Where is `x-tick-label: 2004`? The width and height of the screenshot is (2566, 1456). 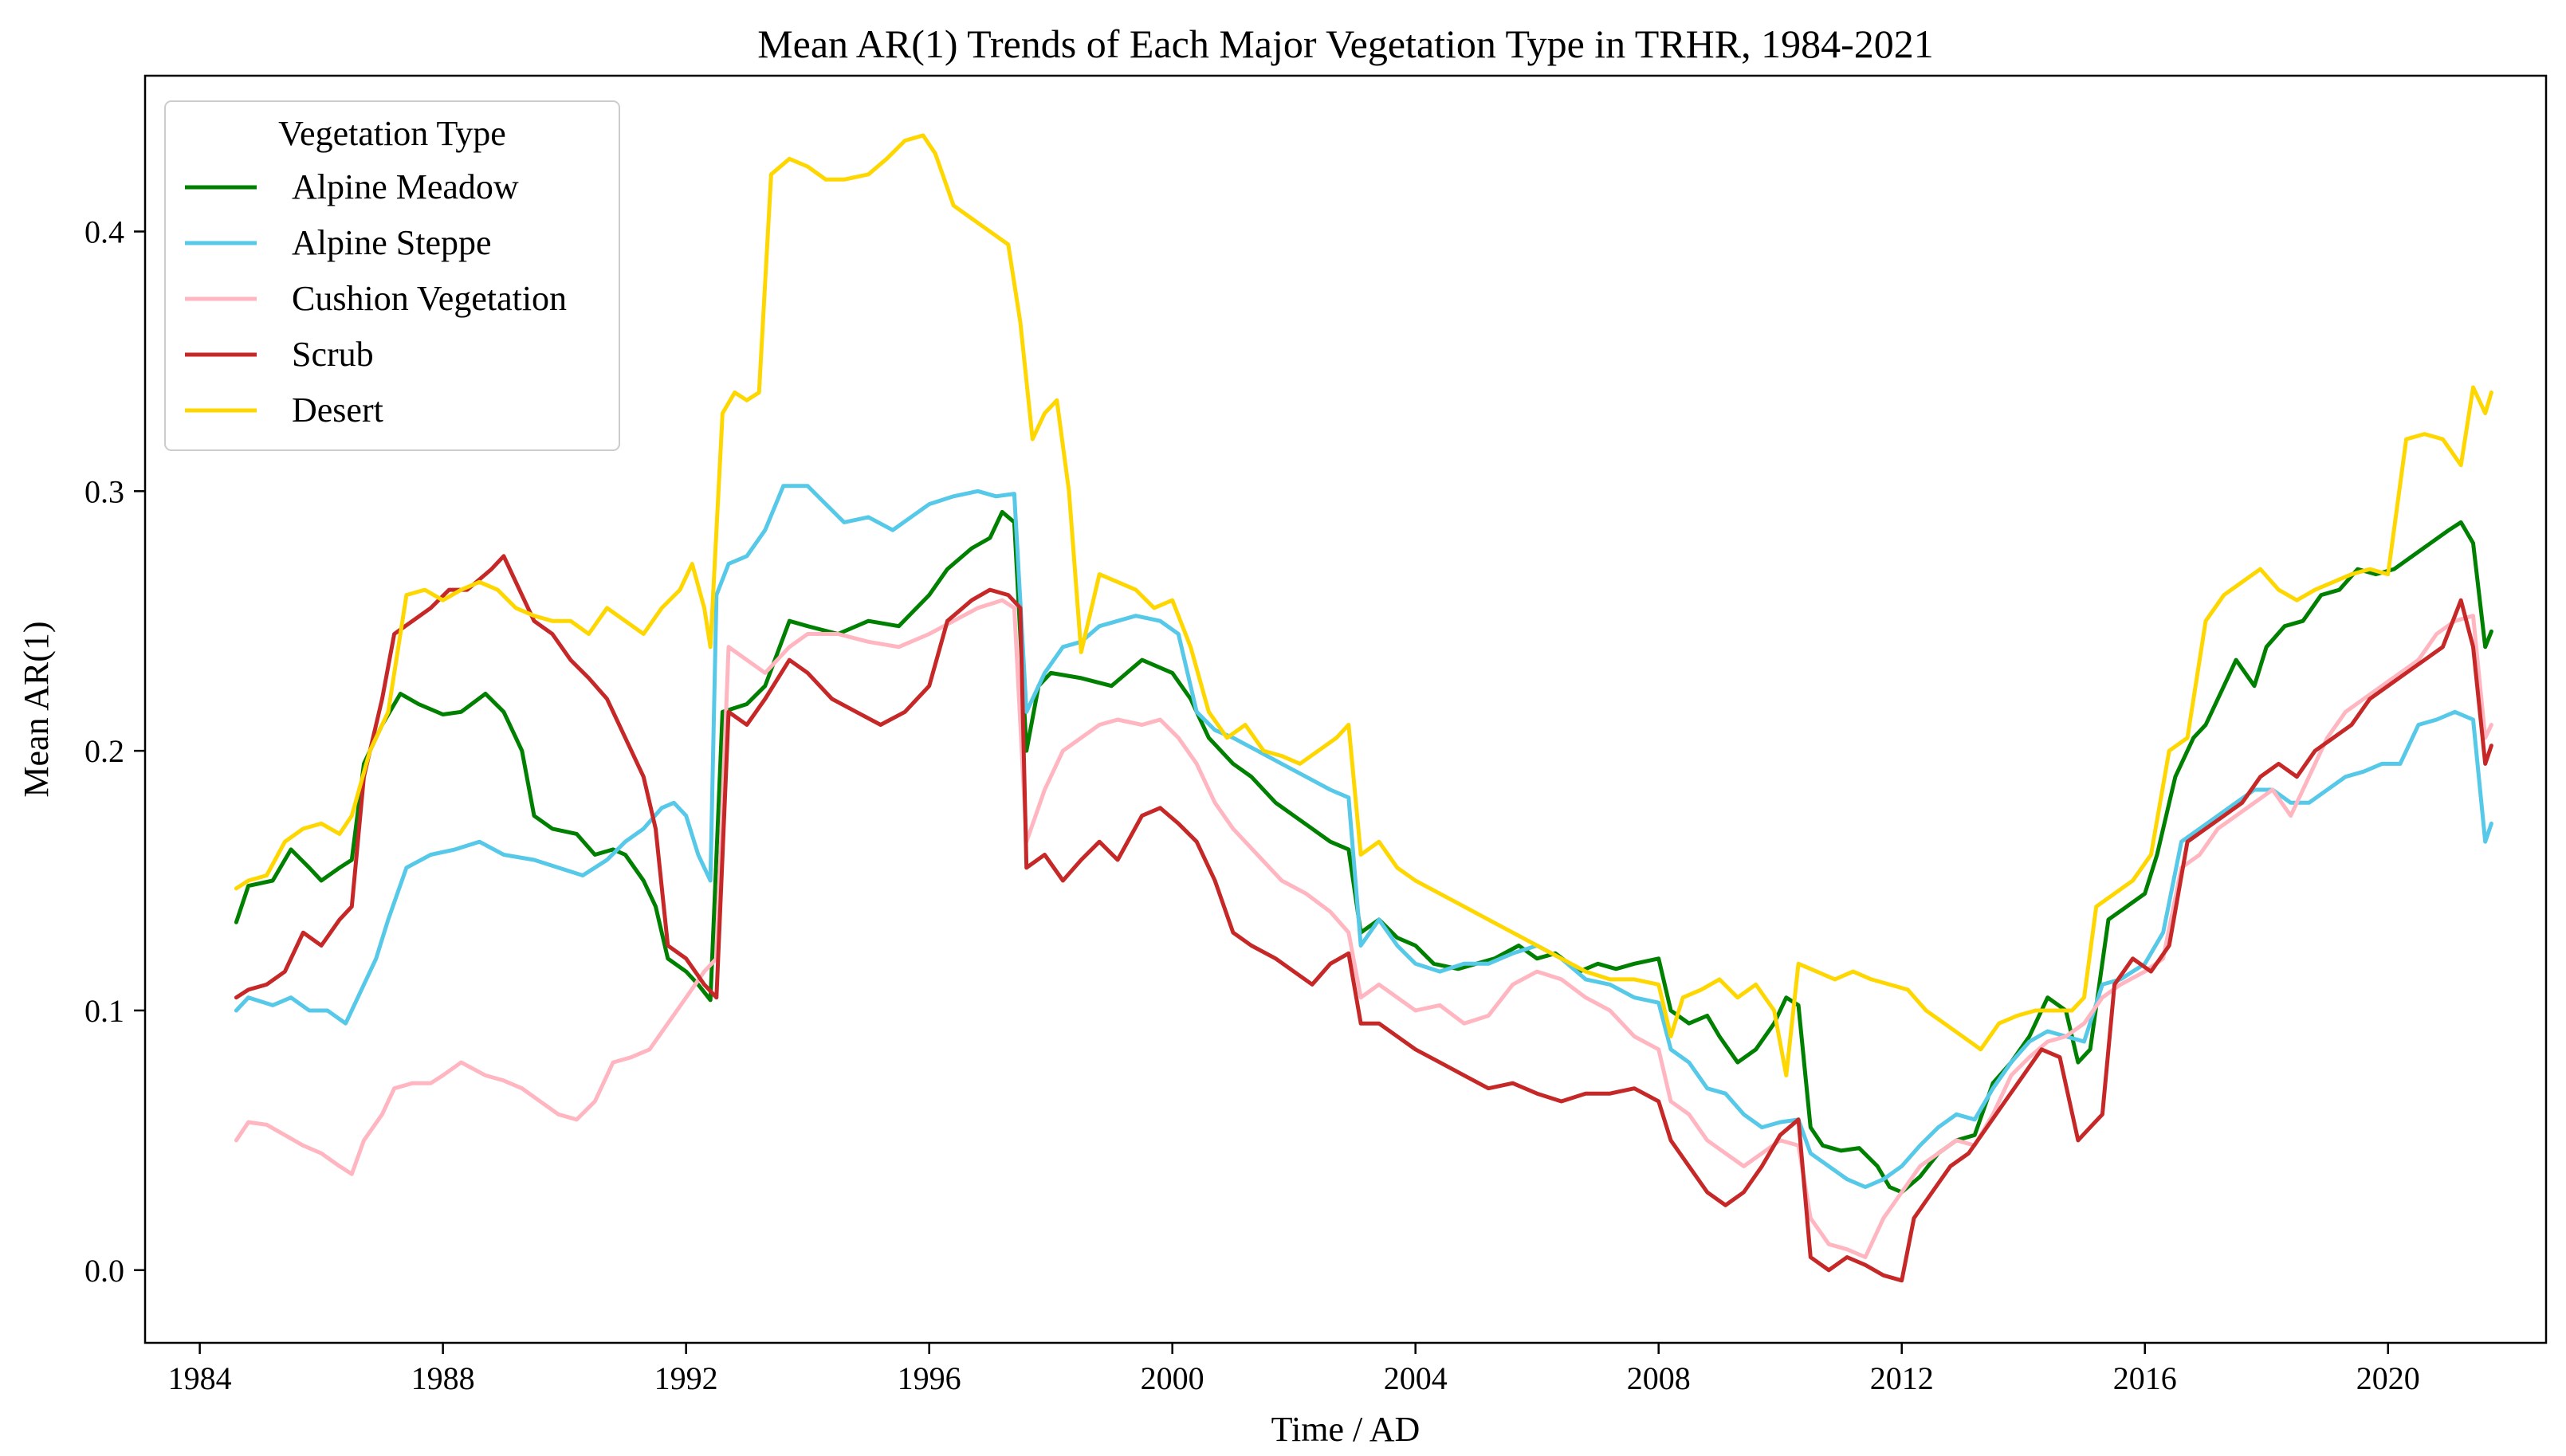
x-tick-label: 2004 is located at coordinates (1416, 1378).